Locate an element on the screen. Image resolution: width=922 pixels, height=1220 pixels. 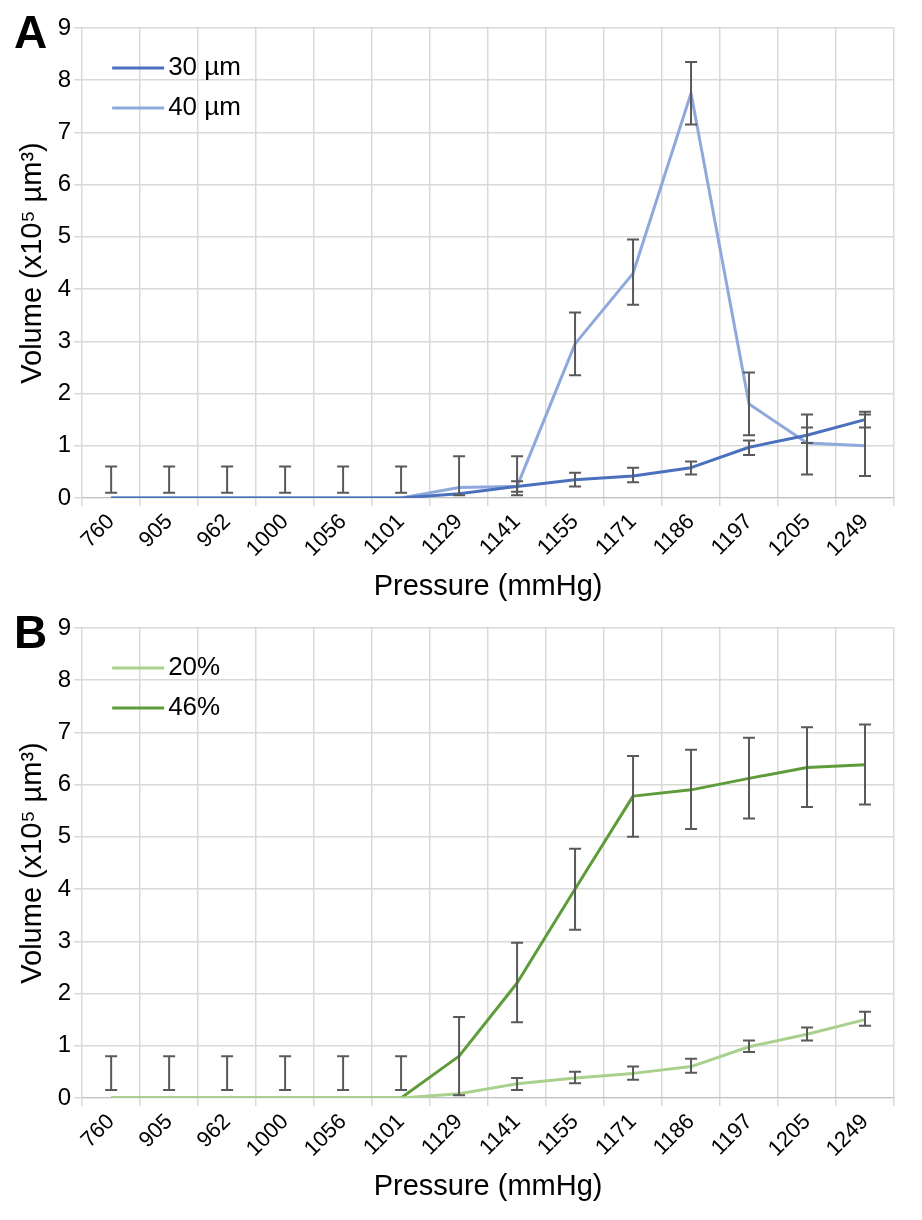
legend-label: 30 µm is located at coordinates (204, 66).